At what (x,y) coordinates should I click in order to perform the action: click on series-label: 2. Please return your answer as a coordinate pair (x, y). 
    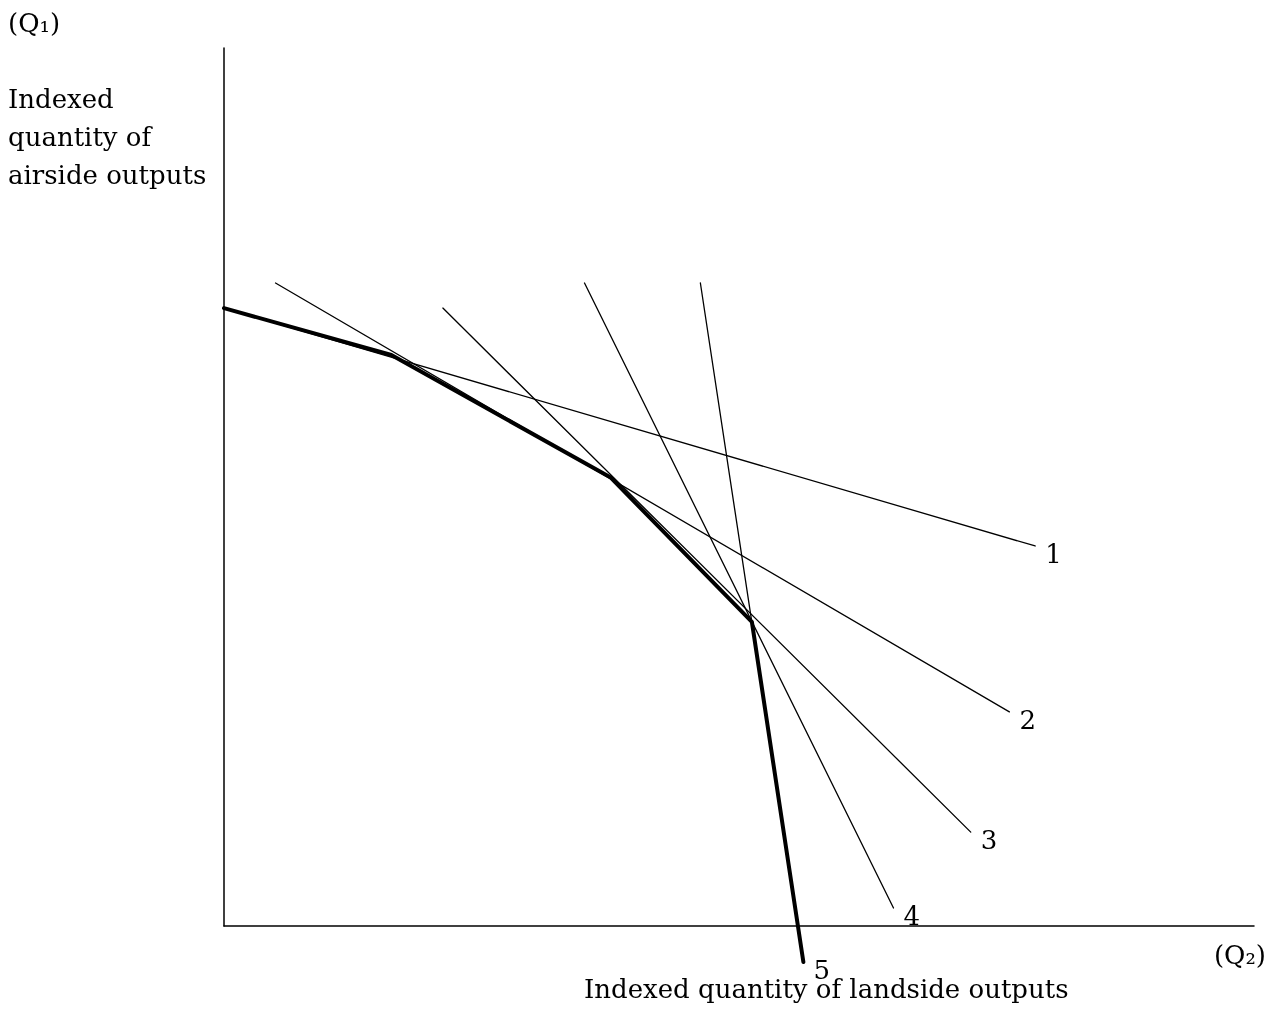
    Looking at the image, I should click on (1027, 719).